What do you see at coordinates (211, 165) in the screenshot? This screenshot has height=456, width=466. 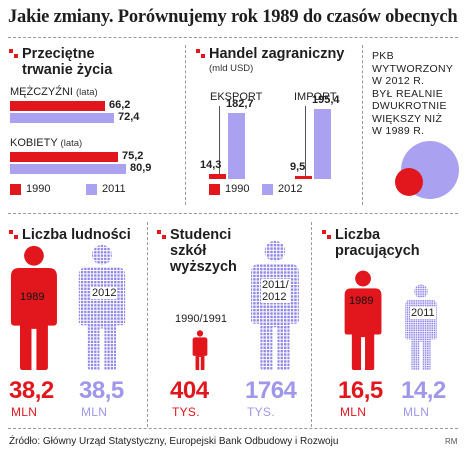 I see `trade-value-export-1990: 14,3` at bounding box center [211, 165].